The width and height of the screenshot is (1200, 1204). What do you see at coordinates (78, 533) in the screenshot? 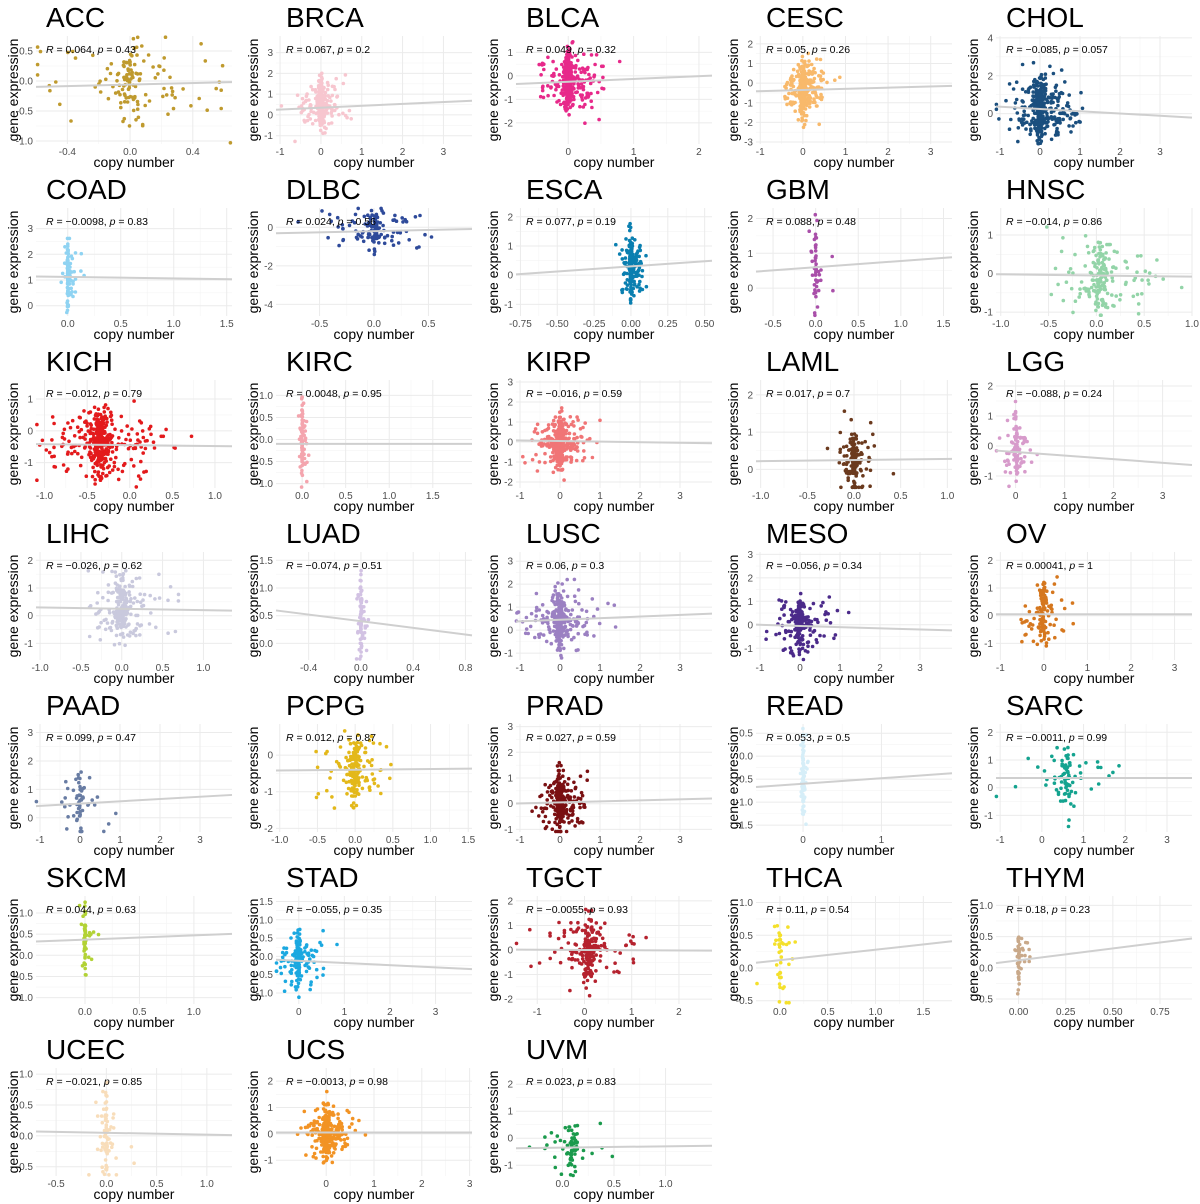
I see `panel-title: LIHC` at bounding box center [78, 533].